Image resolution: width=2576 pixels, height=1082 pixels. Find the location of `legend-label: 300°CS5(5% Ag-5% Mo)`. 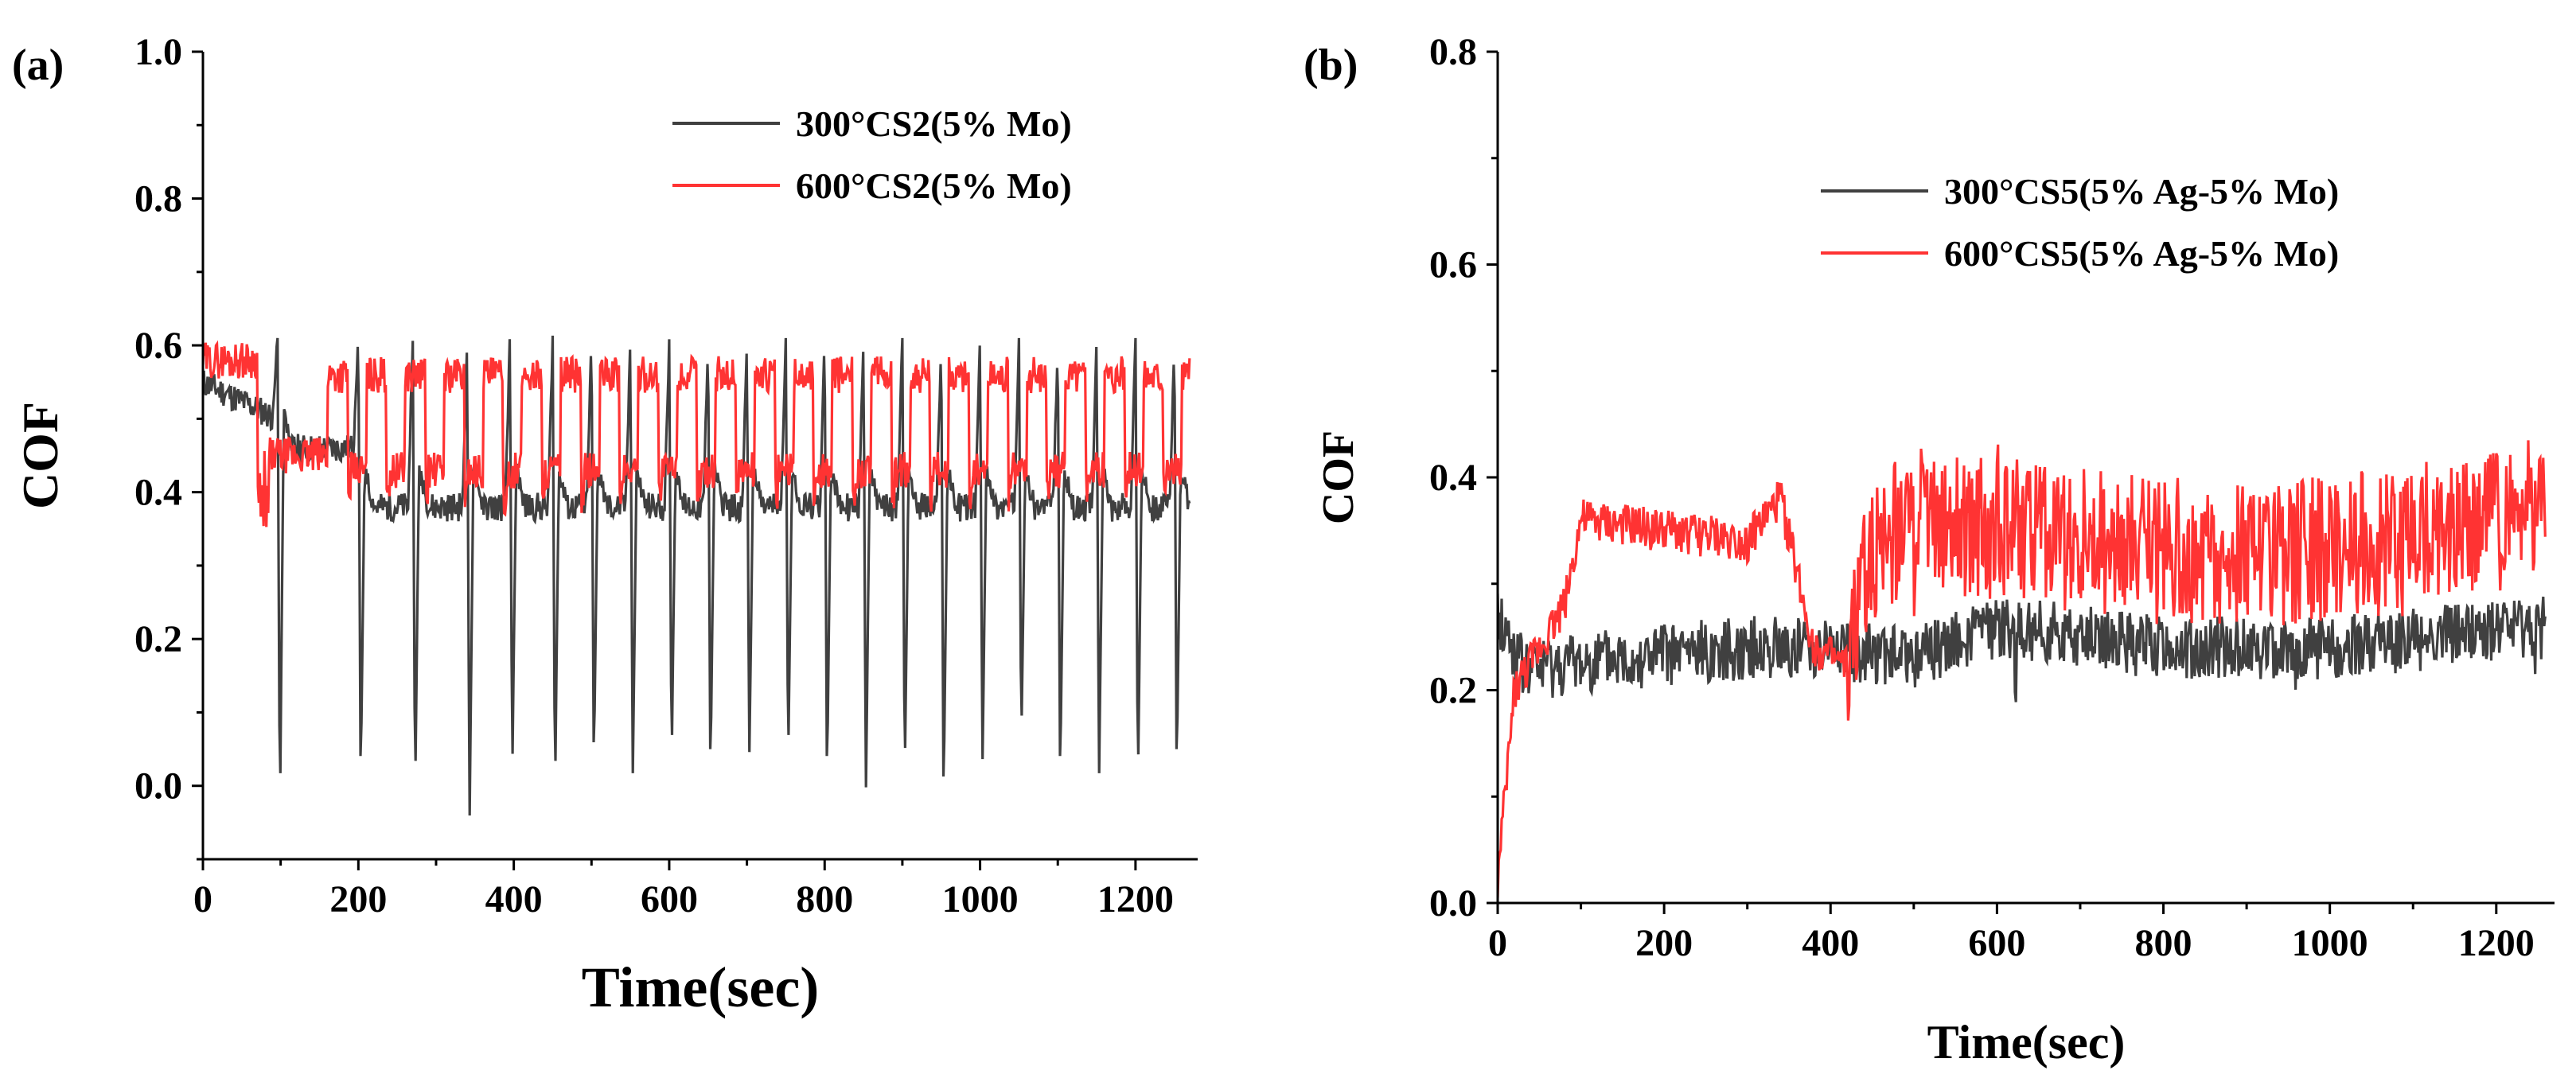

legend-label: 300°CS5(5% Ag-5% Mo) is located at coordinates (2141, 191).